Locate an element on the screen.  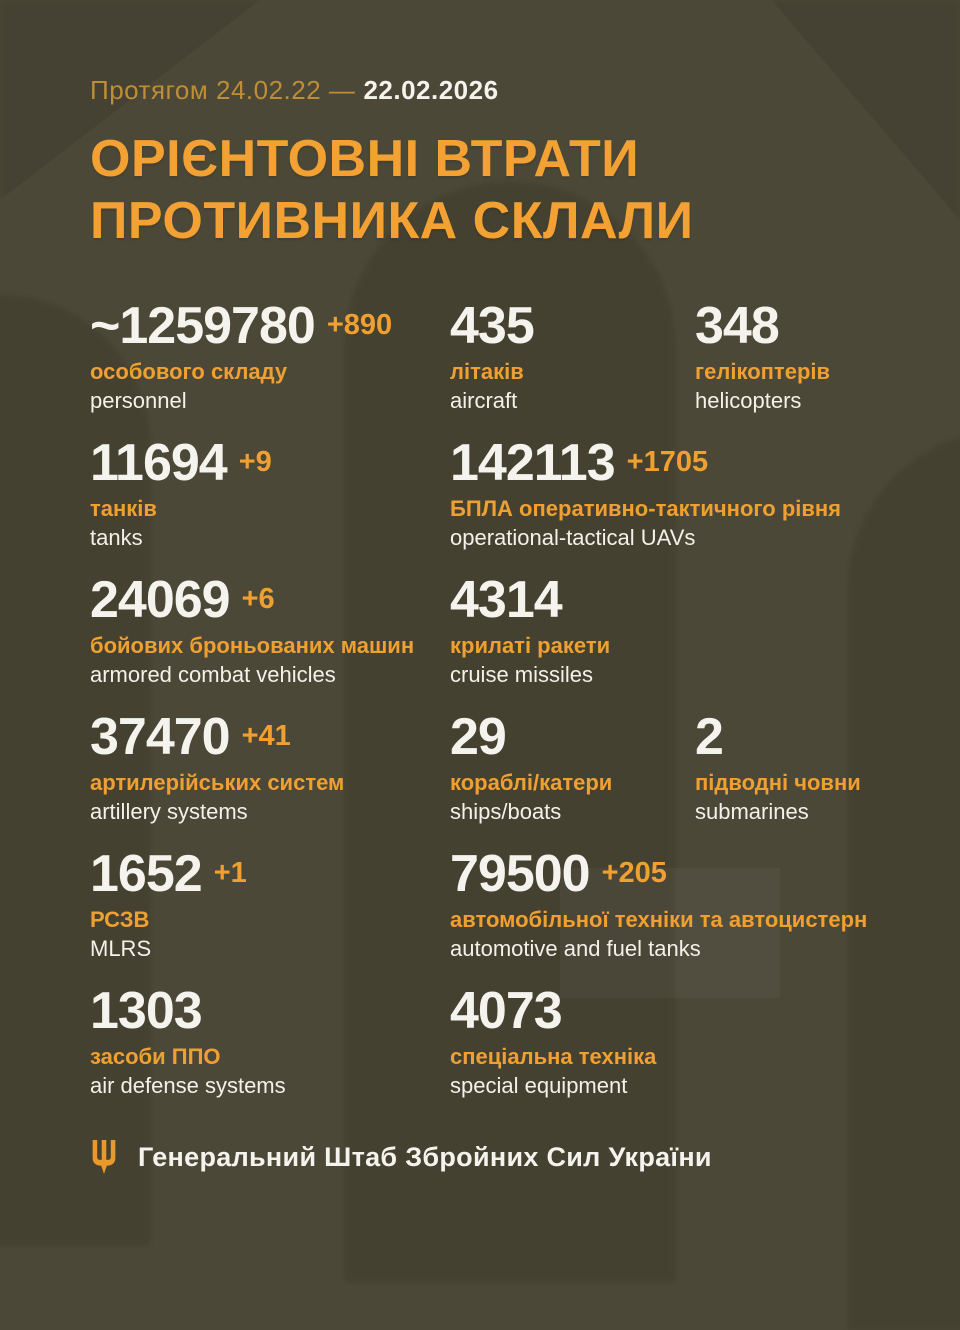
stat-label-en: air defense systems is located at coordinates (188, 1085).